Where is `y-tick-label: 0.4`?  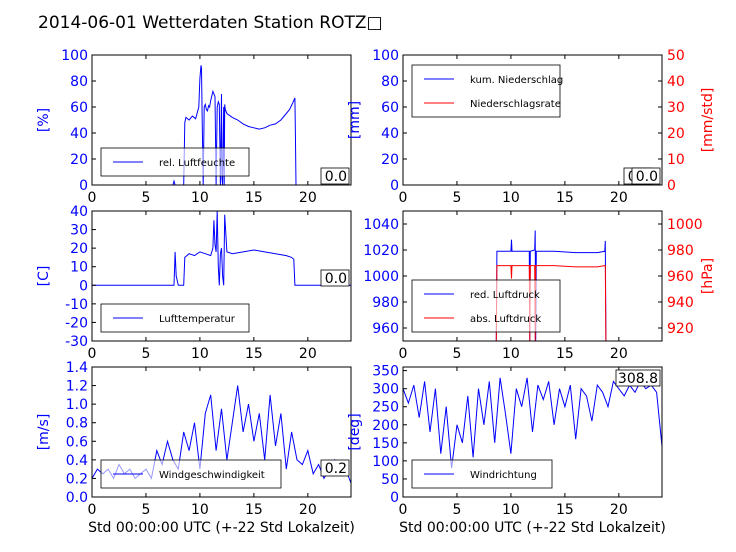
y-tick-label: 0.4 is located at coordinates (77, 461).